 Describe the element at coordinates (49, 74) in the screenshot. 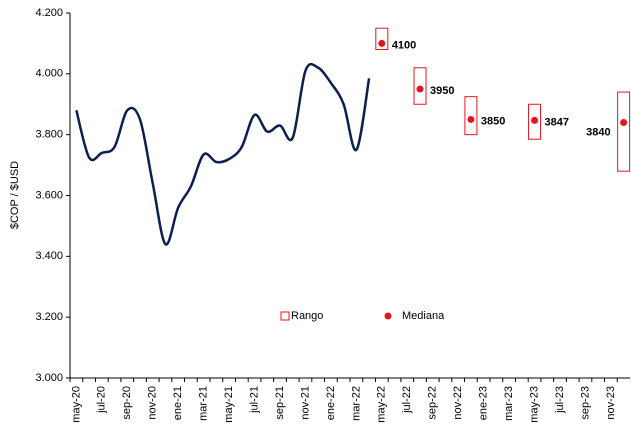

I see `y-tick-label: 4.000` at that location.